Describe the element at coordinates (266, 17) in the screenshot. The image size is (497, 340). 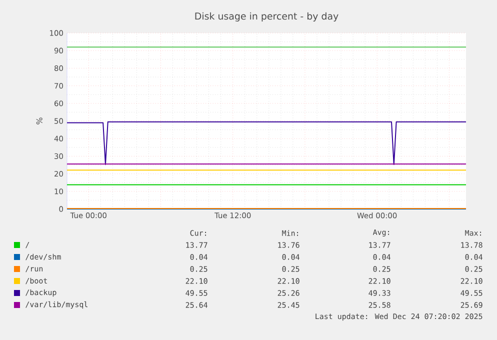
I see `chart-title: Disk usage in percent - by day` at that location.